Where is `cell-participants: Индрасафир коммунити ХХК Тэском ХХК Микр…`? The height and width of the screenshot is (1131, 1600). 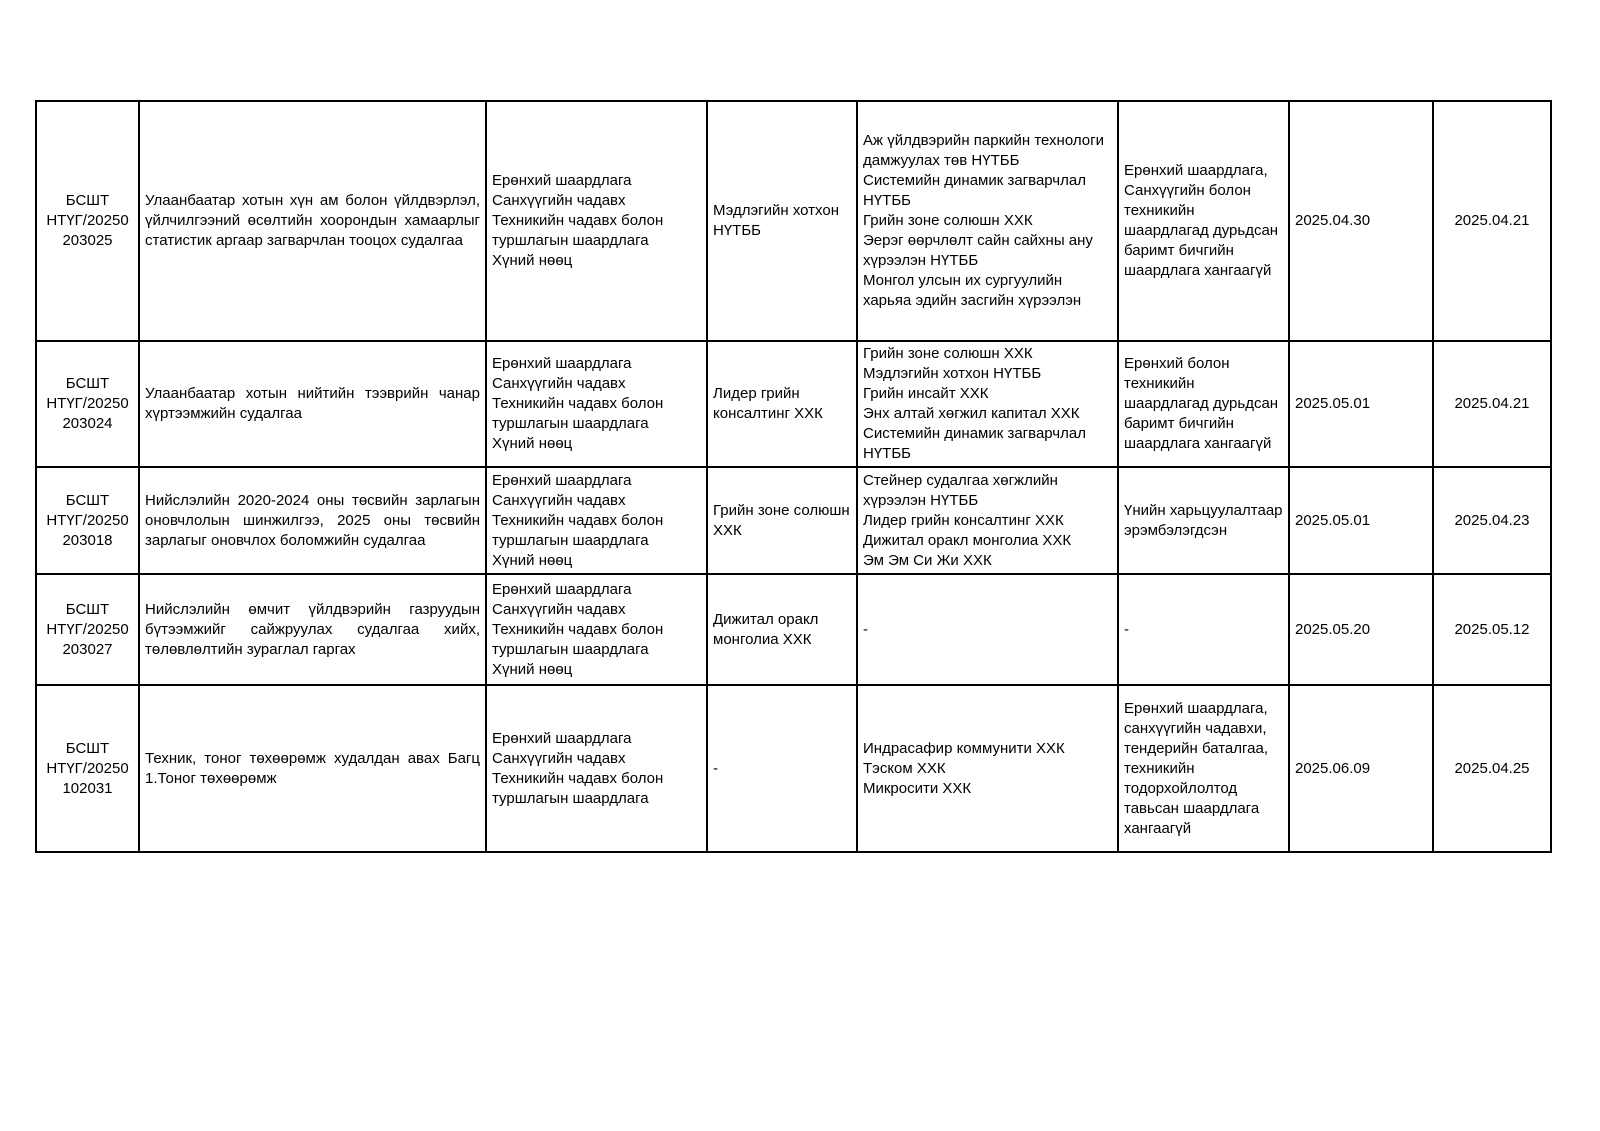
cell-participants: Индрасафир коммунити ХХК Тэском ХХК Микр… is located at coordinates (987, 768).